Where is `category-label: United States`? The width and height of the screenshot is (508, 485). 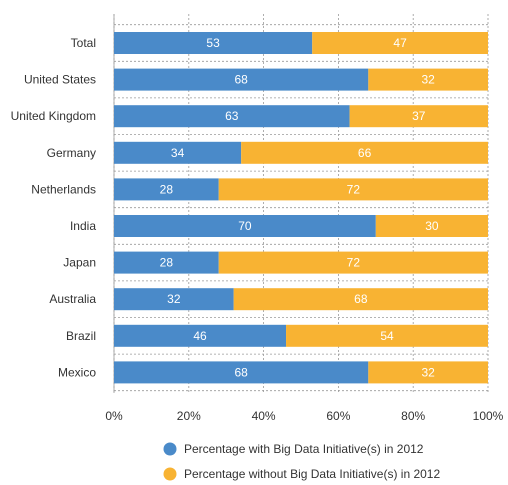 category-label: United States is located at coordinates (60, 80).